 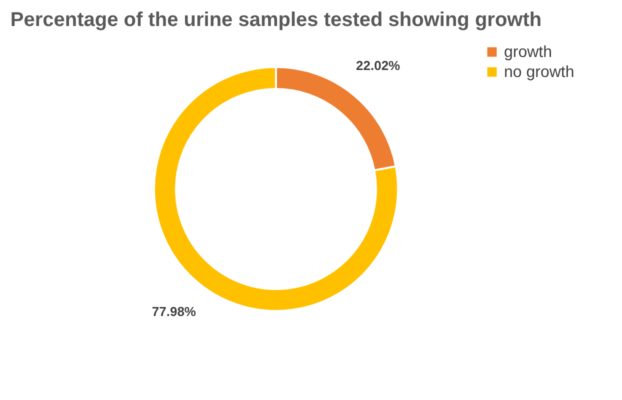 What do you see at coordinates (174, 312) in the screenshot?
I see `data-label: 77.98%` at bounding box center [174, 312].